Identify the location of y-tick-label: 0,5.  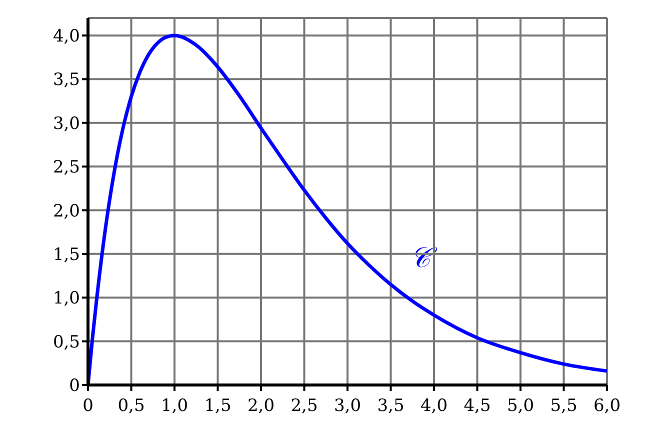
(66, 342).